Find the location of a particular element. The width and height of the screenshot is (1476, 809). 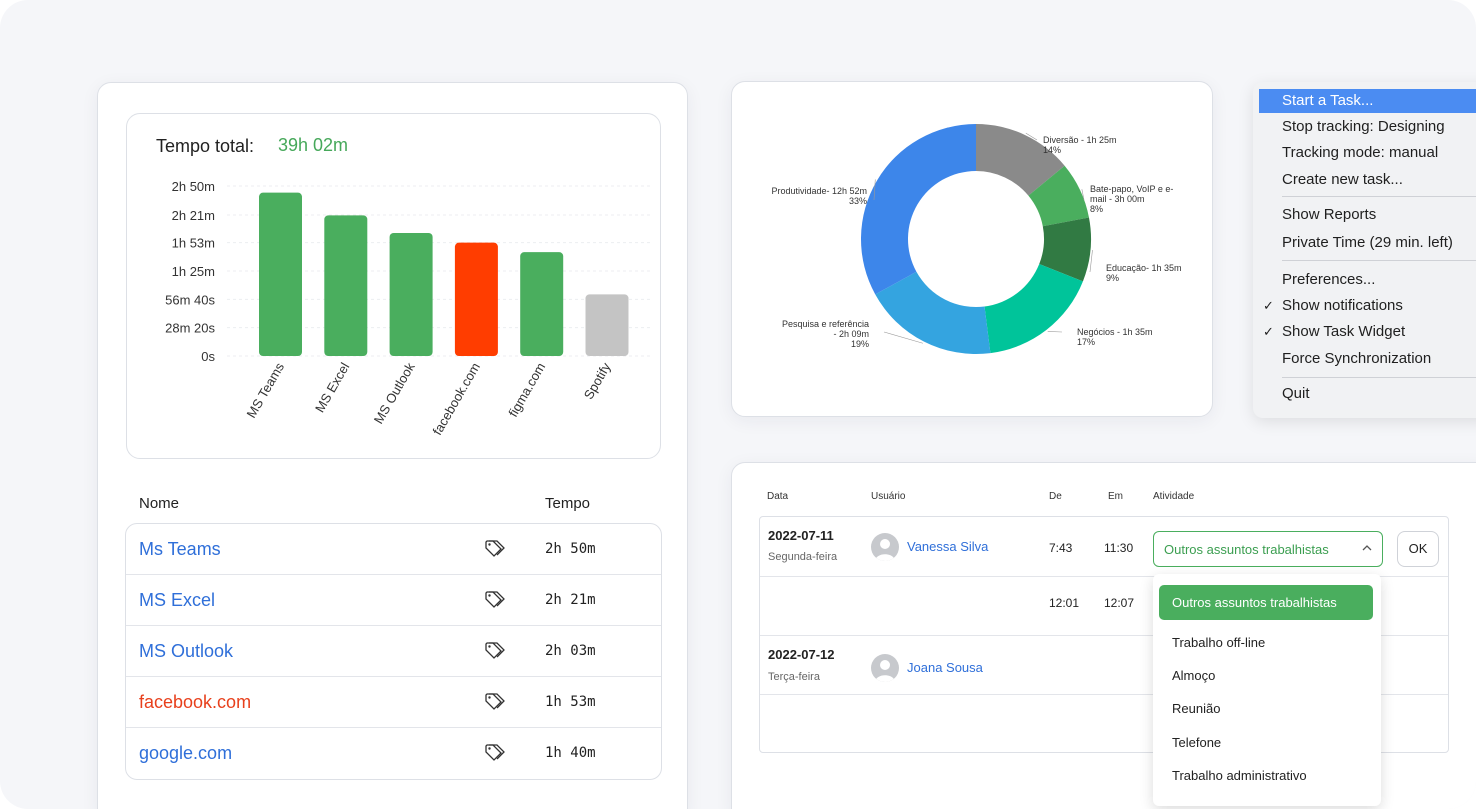

slice-label: Diversão - 1h 25m is located at coordinates (1080, 140).